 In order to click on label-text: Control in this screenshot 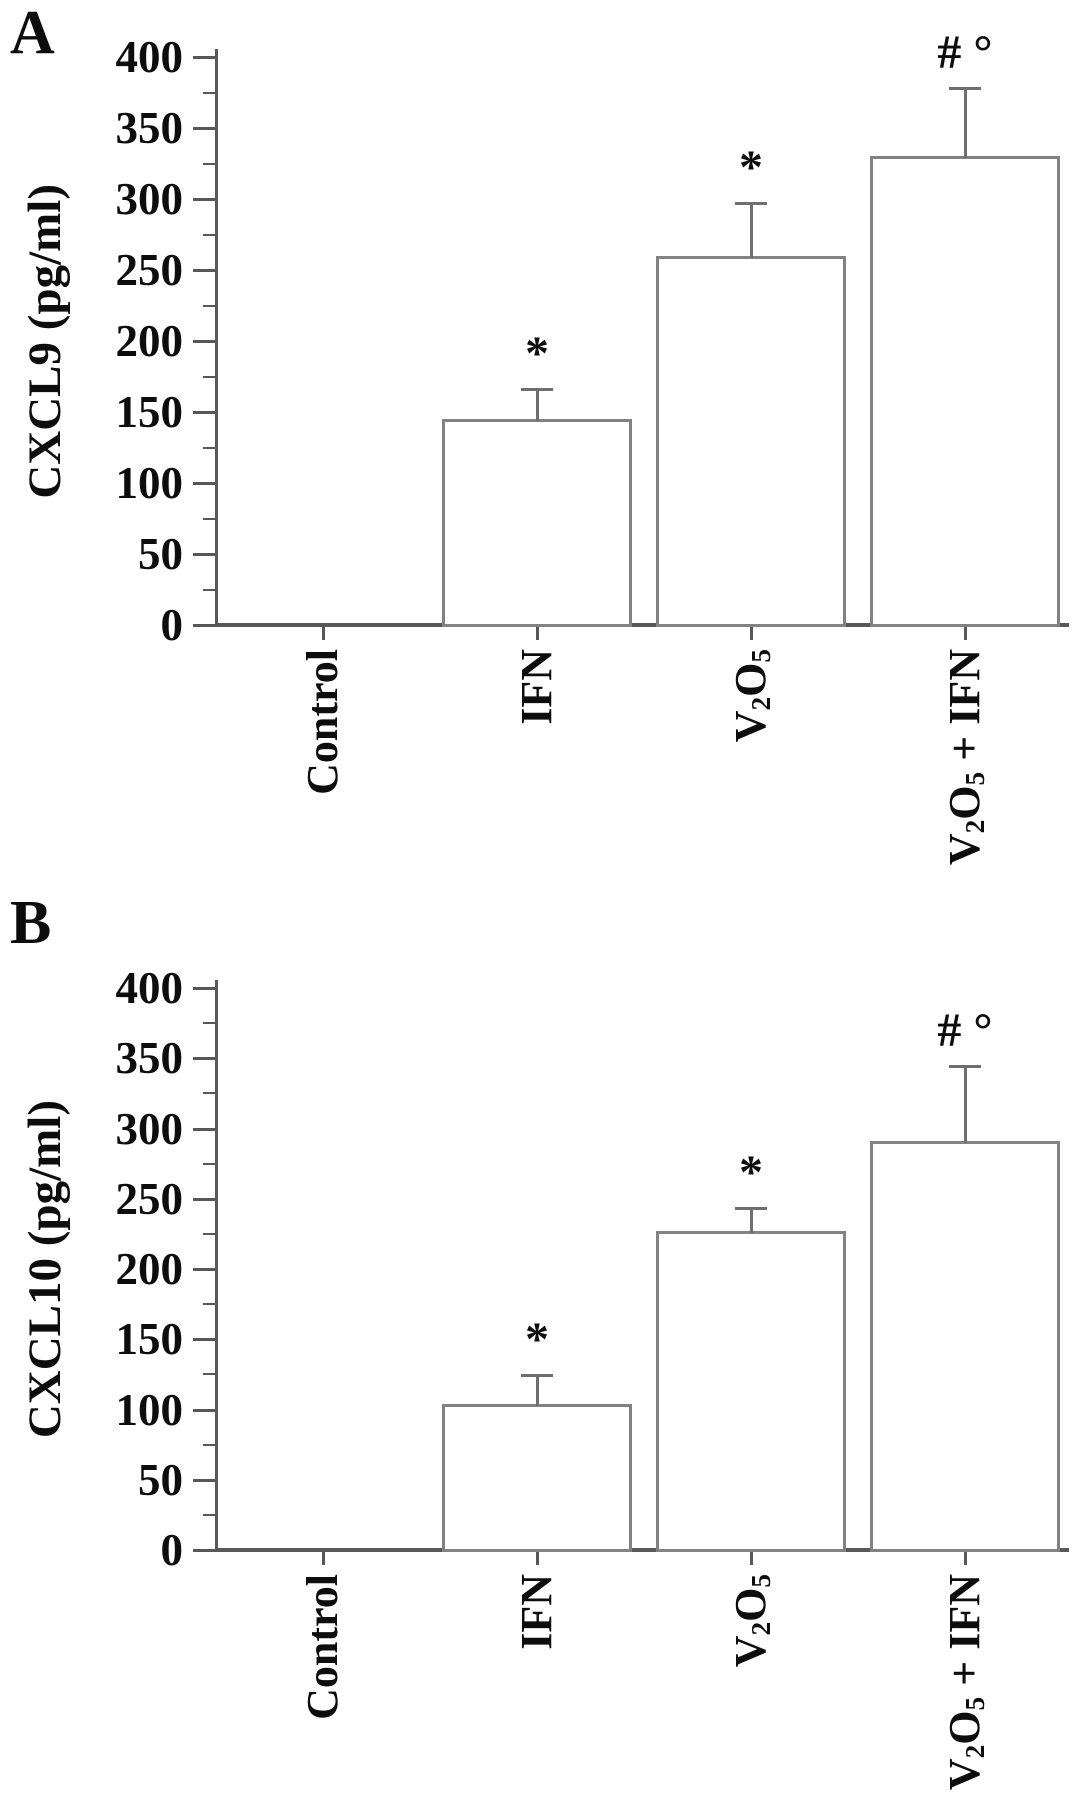, I will do `click(322, 1647)`.